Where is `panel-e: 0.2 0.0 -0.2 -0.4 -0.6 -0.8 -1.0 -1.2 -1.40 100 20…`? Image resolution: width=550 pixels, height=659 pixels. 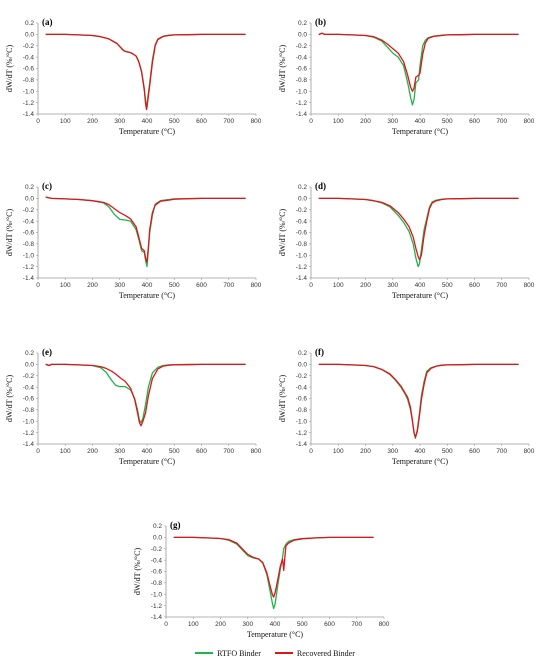
panel-e: 0.2 0.0 -0.2 -0.4 -0.6 -0.8 -1.0 -1.2 -1.40 100 20… is located at coordinates (133, 406).